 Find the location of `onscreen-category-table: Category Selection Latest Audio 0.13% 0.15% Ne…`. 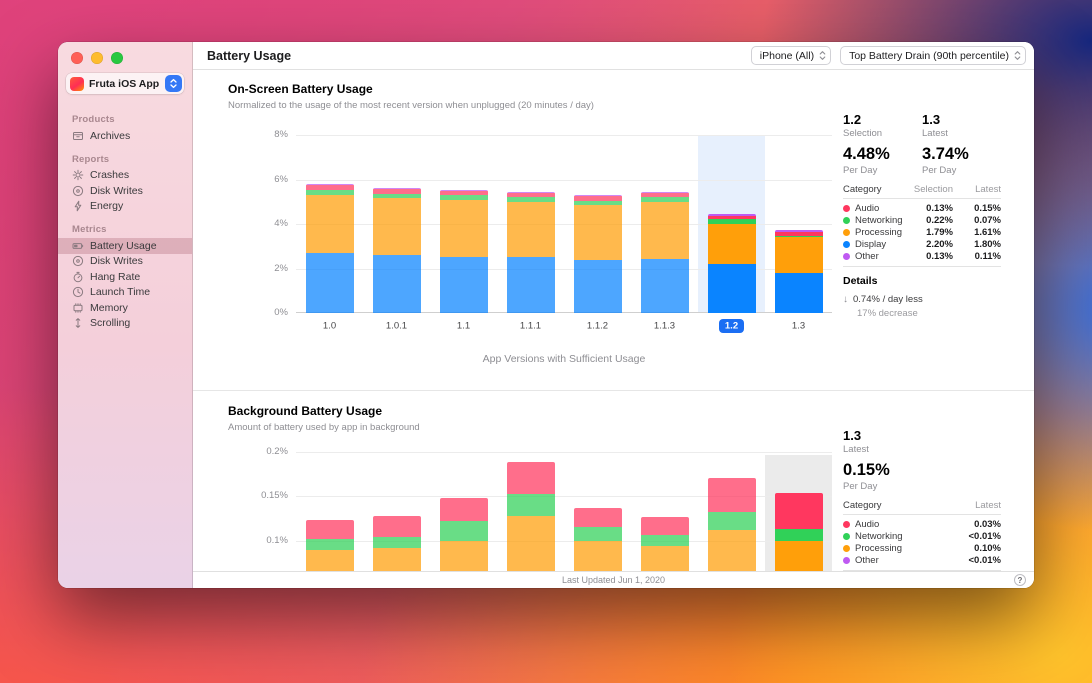

onscreen-category-table: Category Selection Latest Audio 0.13% 0.15% Ne… is located at coordinates (922, 225).